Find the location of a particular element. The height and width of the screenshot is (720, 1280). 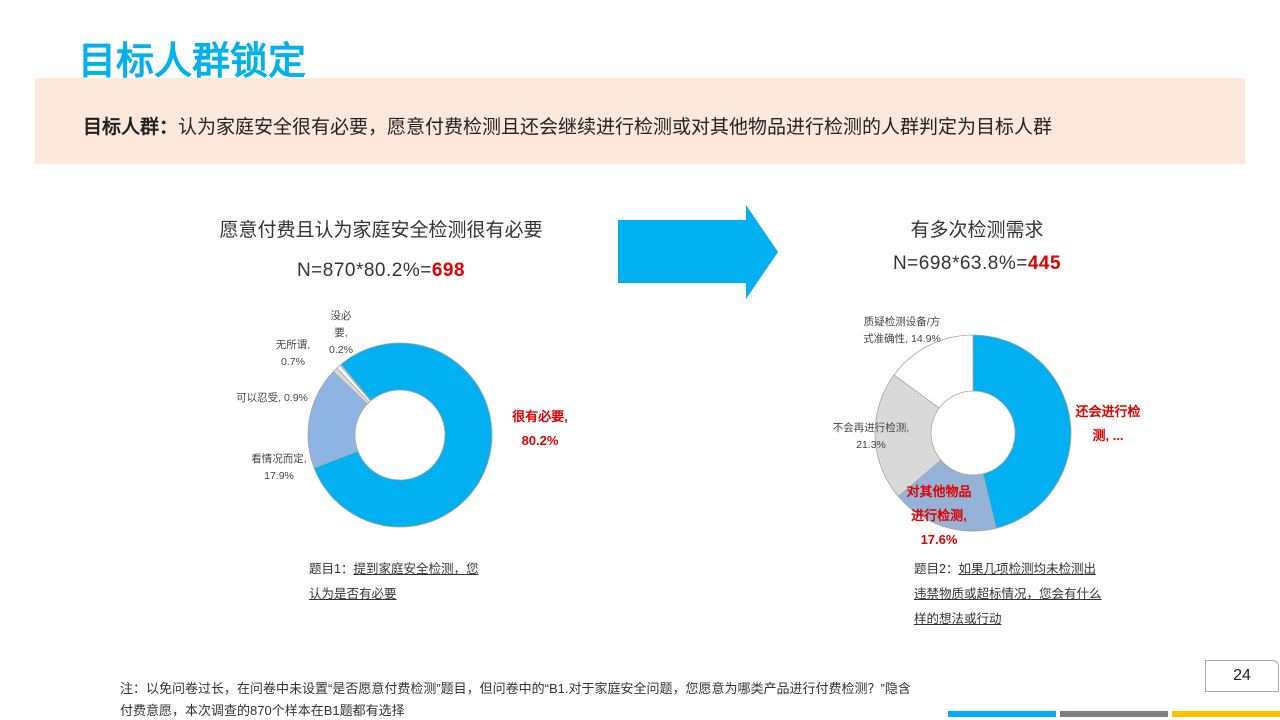

slide-title: 目标人群锁定 is located at coordinates (192, 62).